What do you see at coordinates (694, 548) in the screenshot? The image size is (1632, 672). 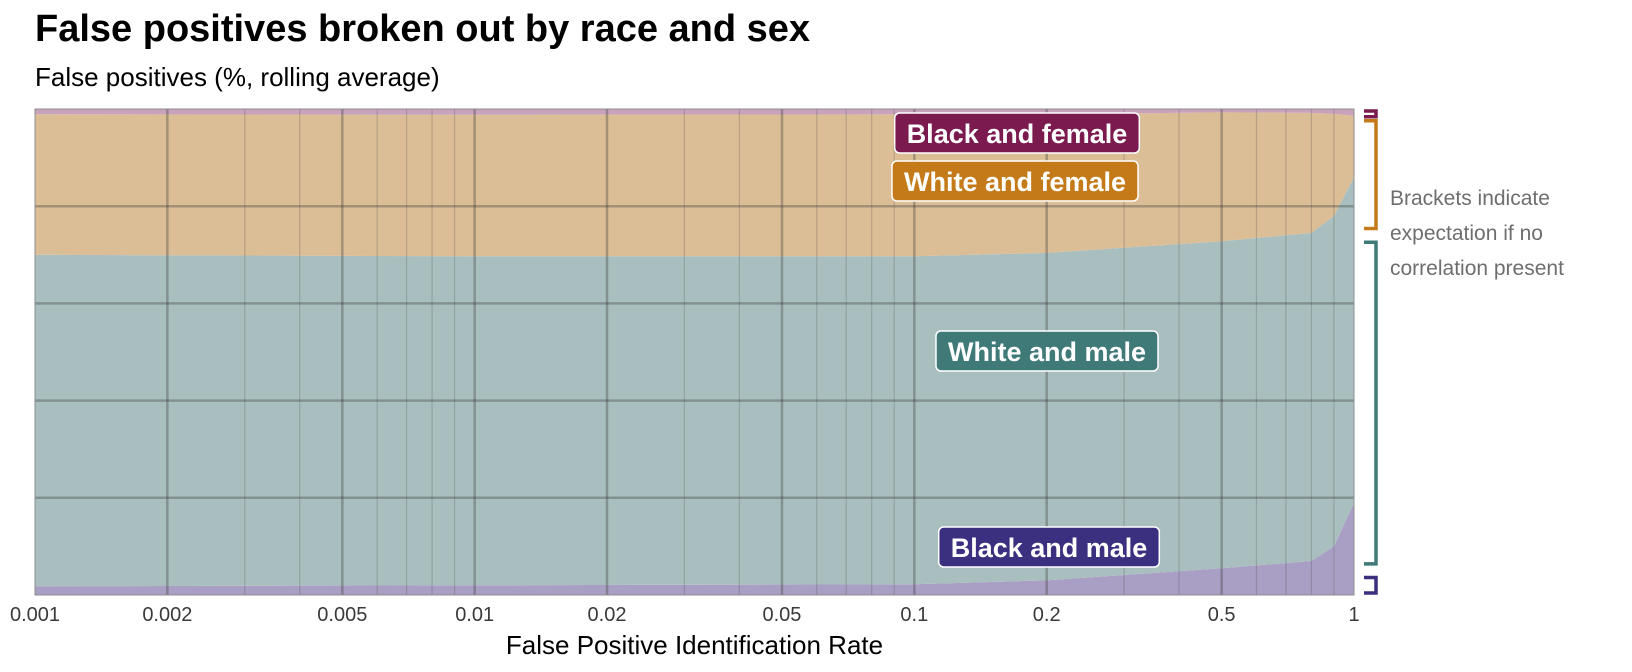 I see `area-black-and-male` at bounding box center [694, 548].